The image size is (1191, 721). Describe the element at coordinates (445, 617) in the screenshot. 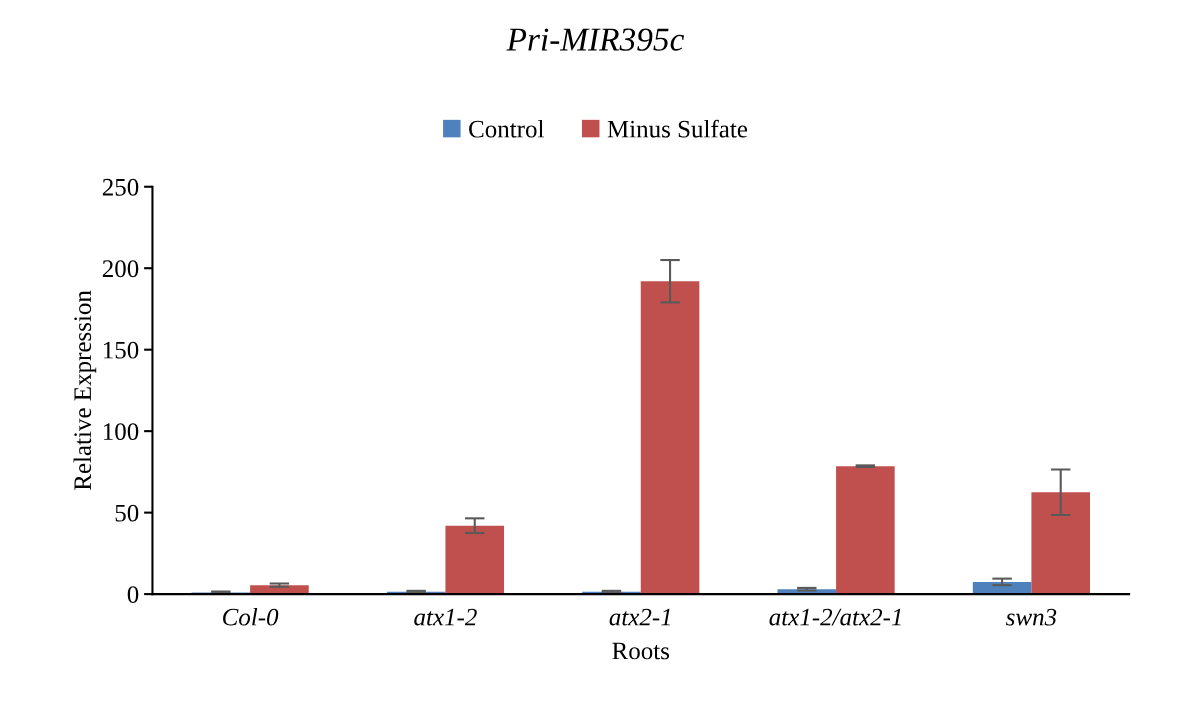

I see `x-tick-label: atx1-2` at that location.